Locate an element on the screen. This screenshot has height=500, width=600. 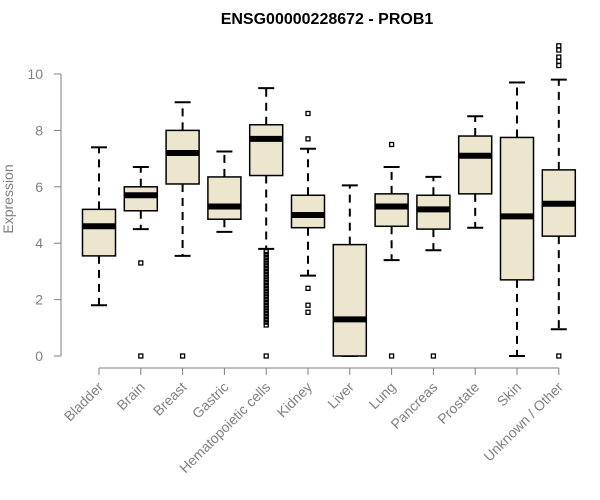
y-tick-label: 2 is located at coordinates (39, 300).